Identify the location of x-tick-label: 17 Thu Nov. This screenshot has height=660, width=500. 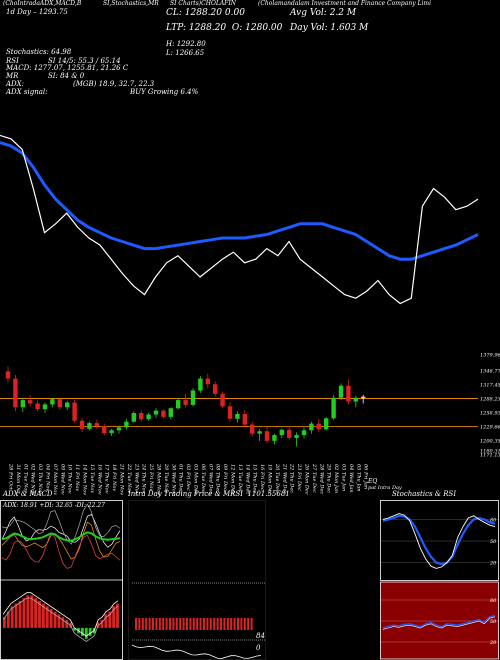
(107, 479).